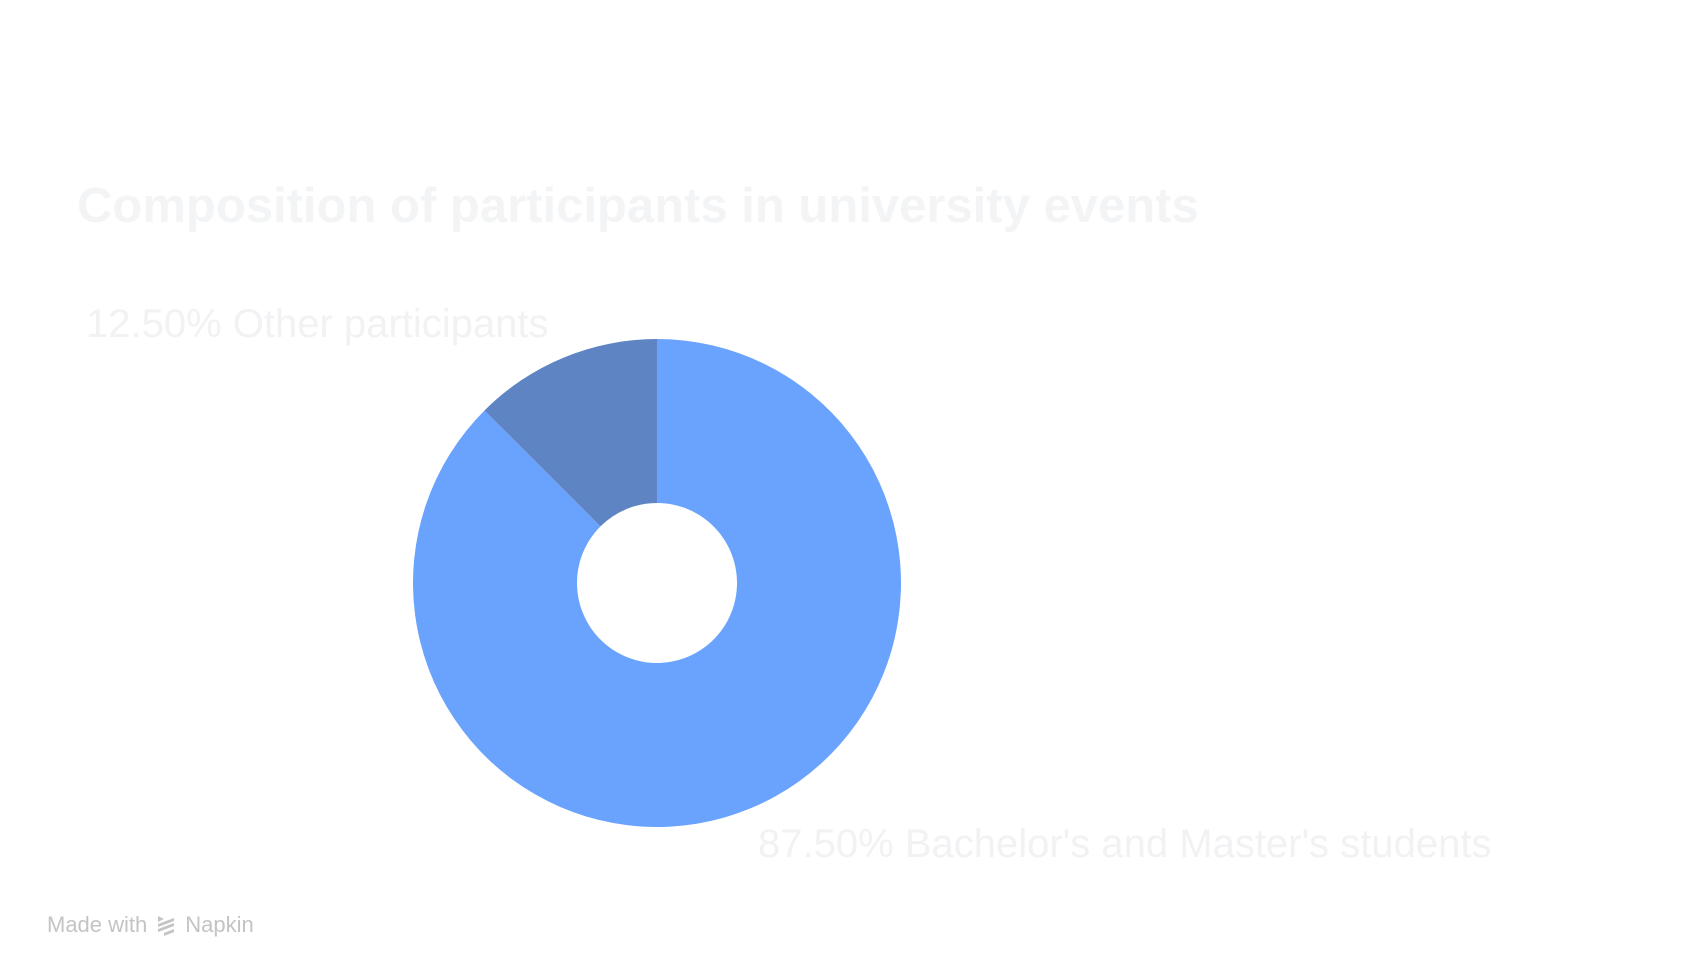  I want to click on slice-label-other-participants: 12.50% Other participants, so click(317, 324).